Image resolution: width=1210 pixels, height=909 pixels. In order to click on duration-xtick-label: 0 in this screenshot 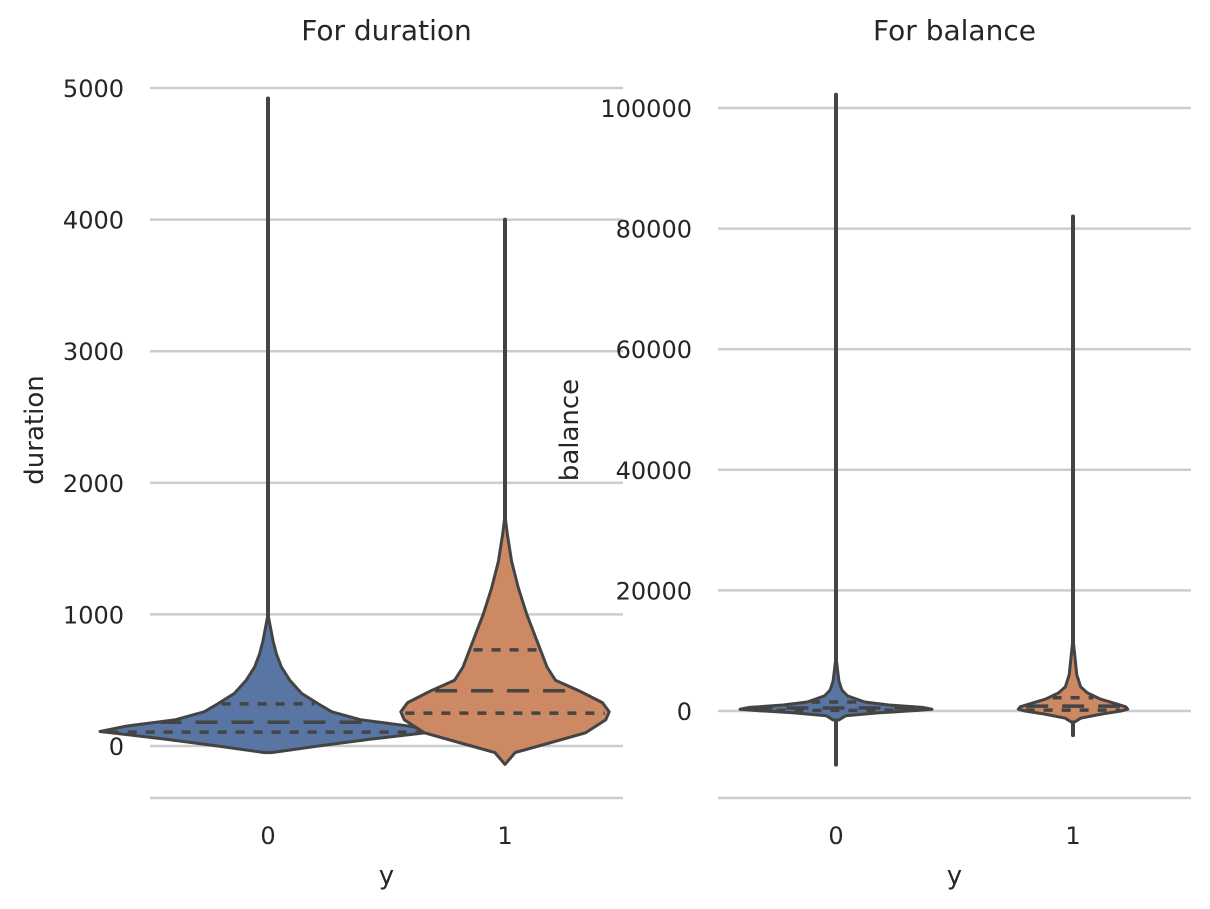, I will do `click(267, 836)`.